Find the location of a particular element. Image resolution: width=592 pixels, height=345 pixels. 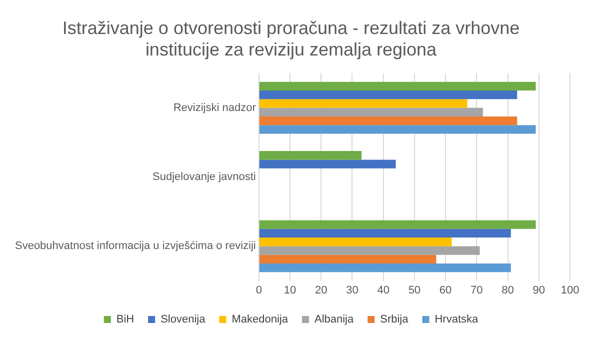

x-tick-label: 10 is located at coordinates (290, 290).